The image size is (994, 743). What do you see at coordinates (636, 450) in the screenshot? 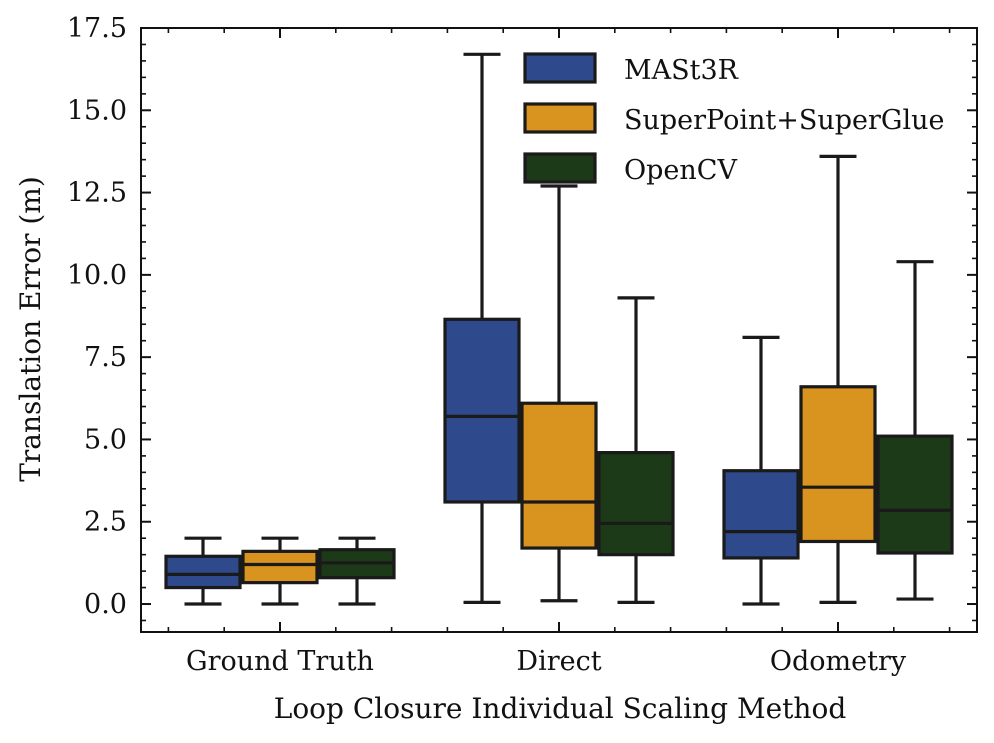
I see `box-opencv-direct` at bounding box center [636, 450].